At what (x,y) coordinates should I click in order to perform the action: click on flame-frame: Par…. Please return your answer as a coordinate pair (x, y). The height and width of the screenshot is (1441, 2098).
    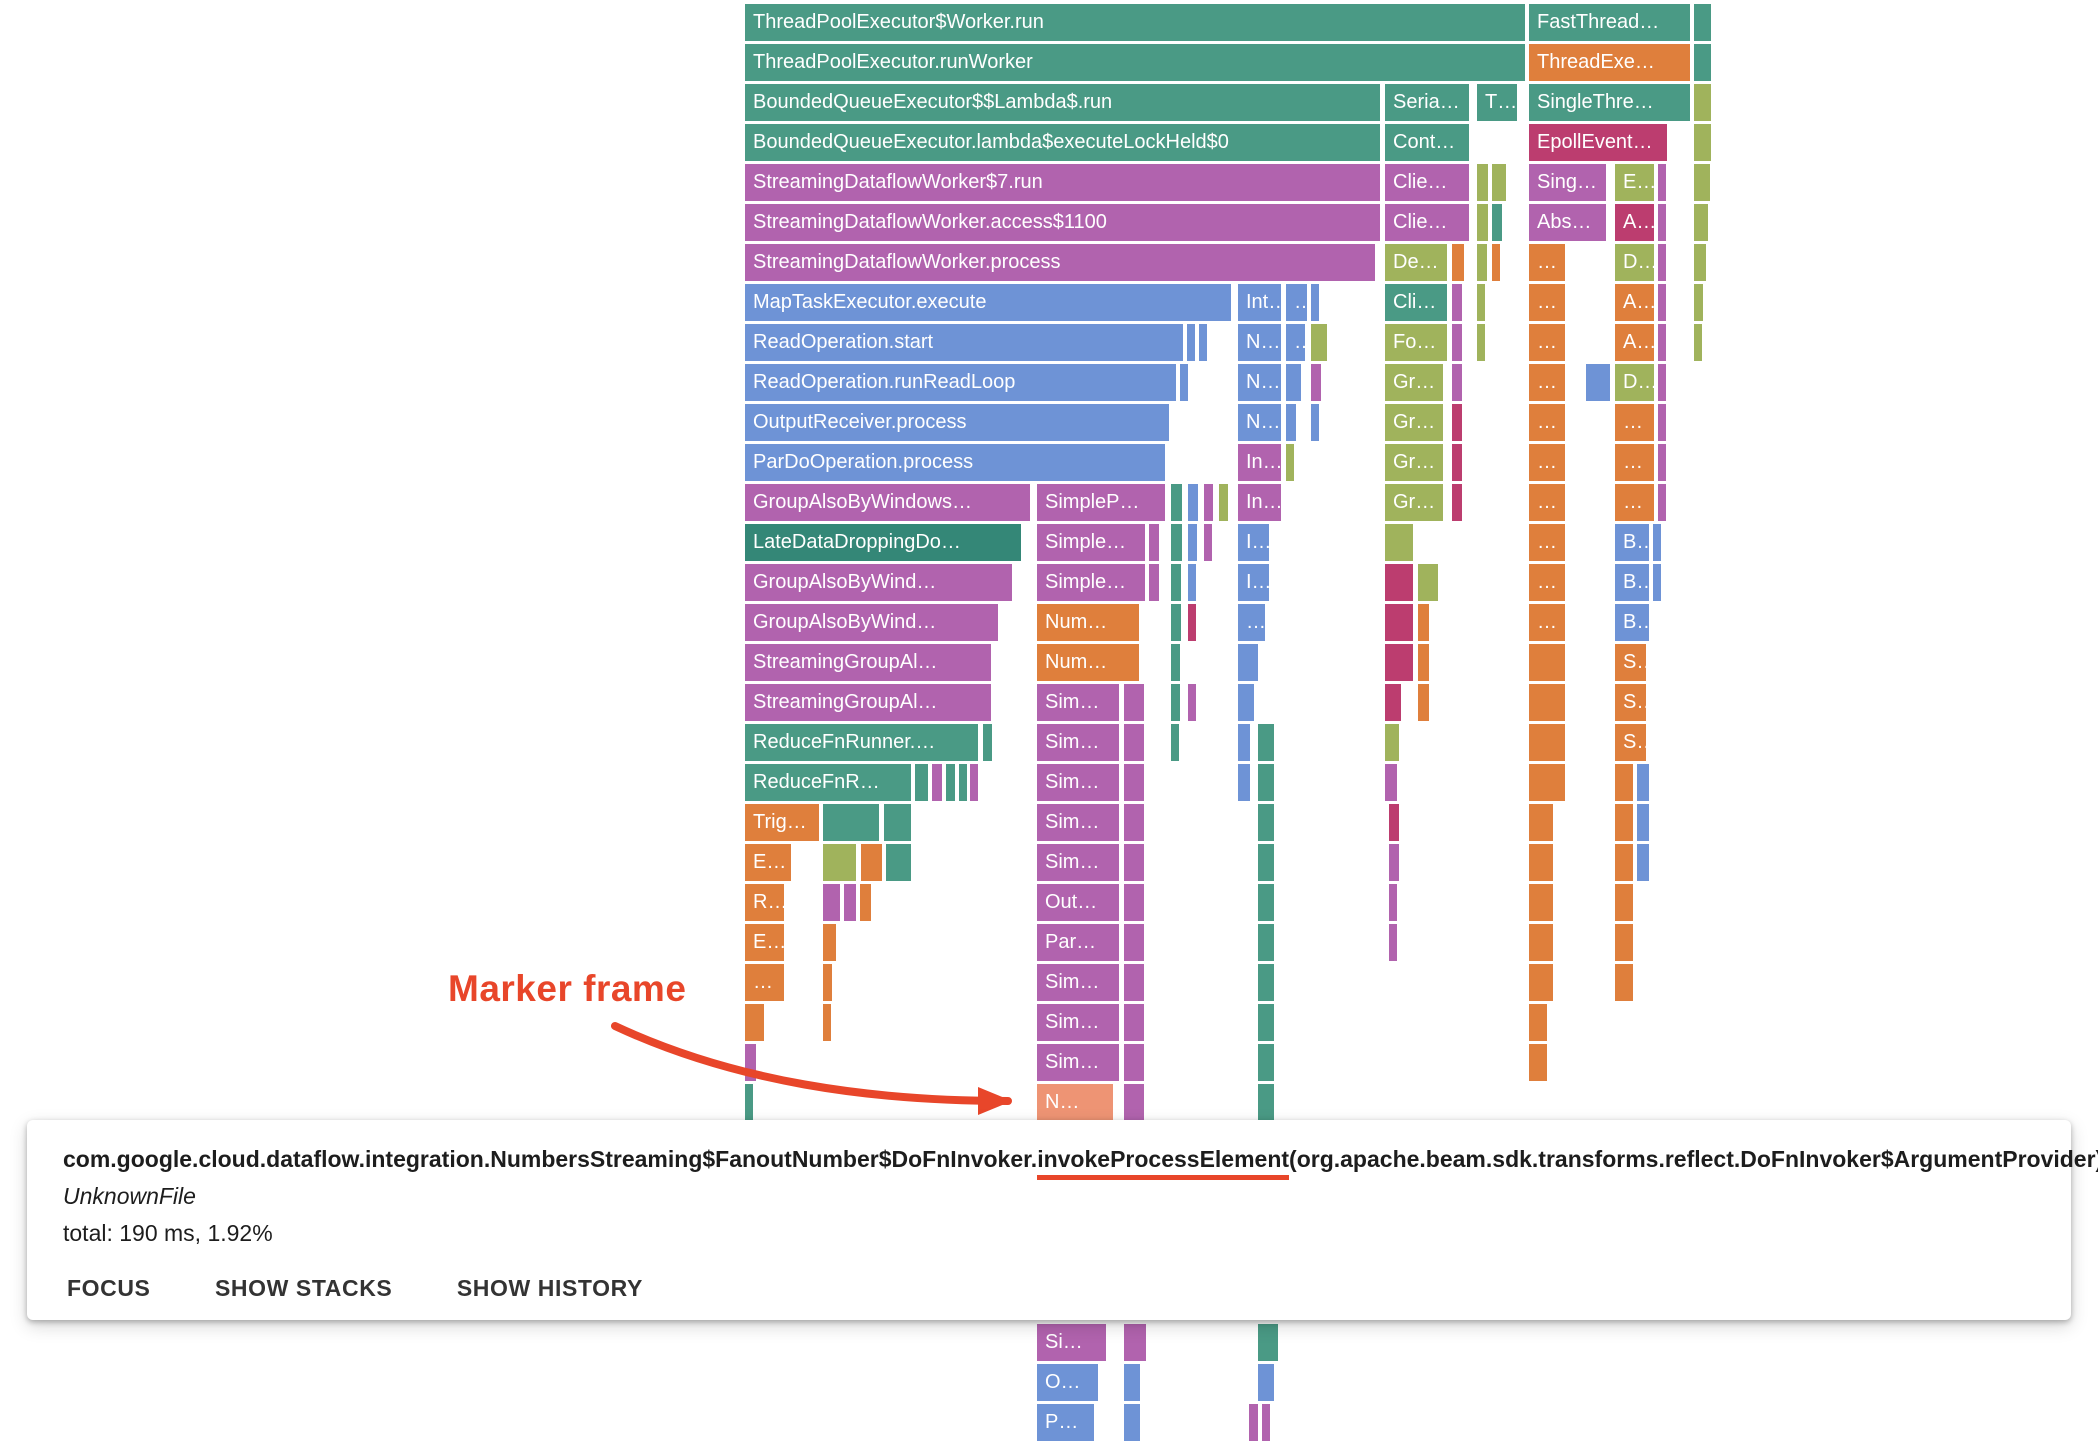
    Looking at the image, I should click on (1078, 942).